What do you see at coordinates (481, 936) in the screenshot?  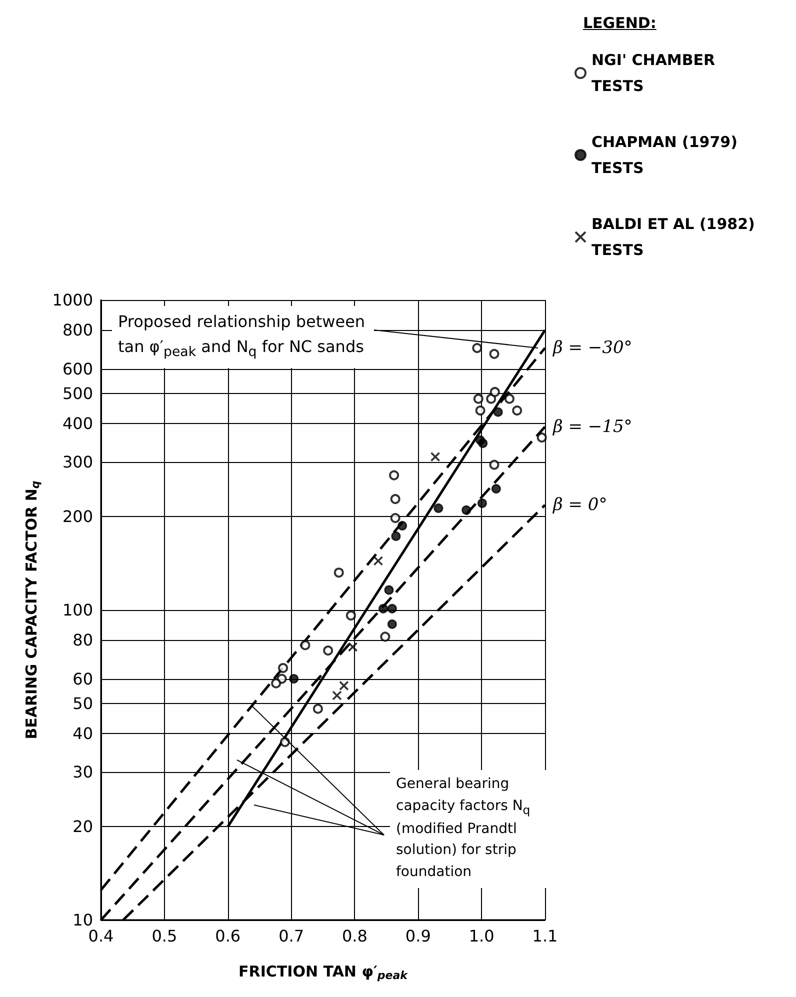 I see `x-tick-label: 1.0` at bounding box center [481, 936].